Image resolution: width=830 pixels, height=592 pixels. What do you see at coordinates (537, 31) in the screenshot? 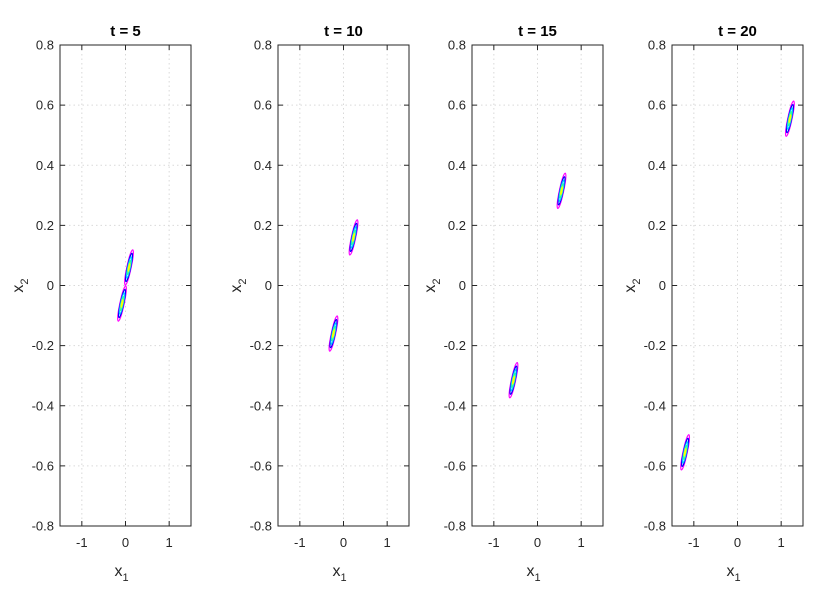
I see `chart-title: t = 15` at bounding box center [537, 31].